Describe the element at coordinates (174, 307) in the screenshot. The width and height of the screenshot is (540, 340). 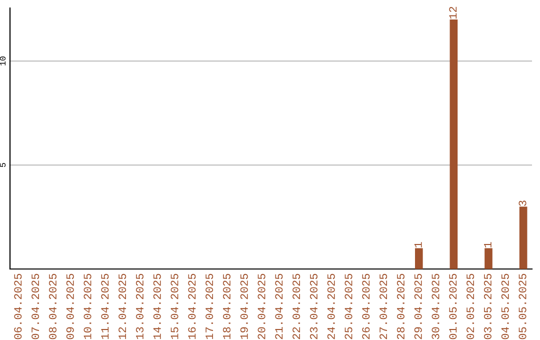
I see `x-tick-label: 15.04.2025` at that location.